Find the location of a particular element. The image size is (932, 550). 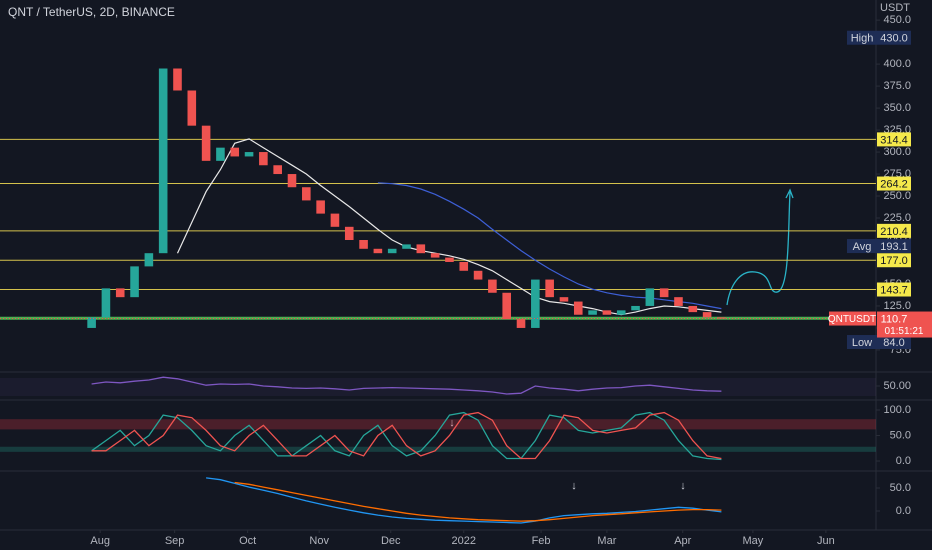

x-tick-label: Apr is located at coordinates (682, 541).